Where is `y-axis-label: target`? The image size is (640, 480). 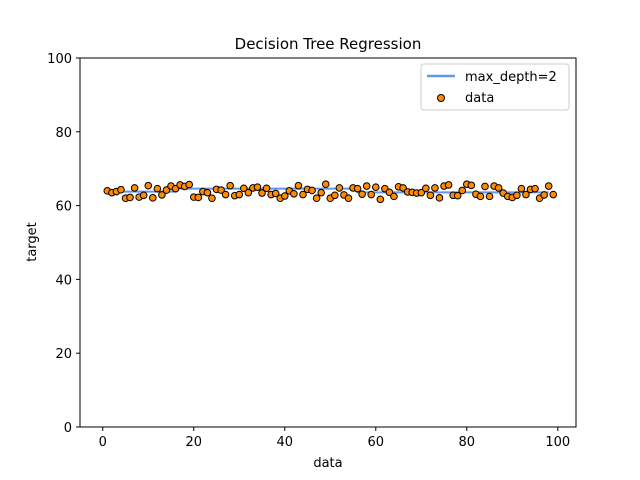 y-axis-label: target is located at coordinates (32, 242).